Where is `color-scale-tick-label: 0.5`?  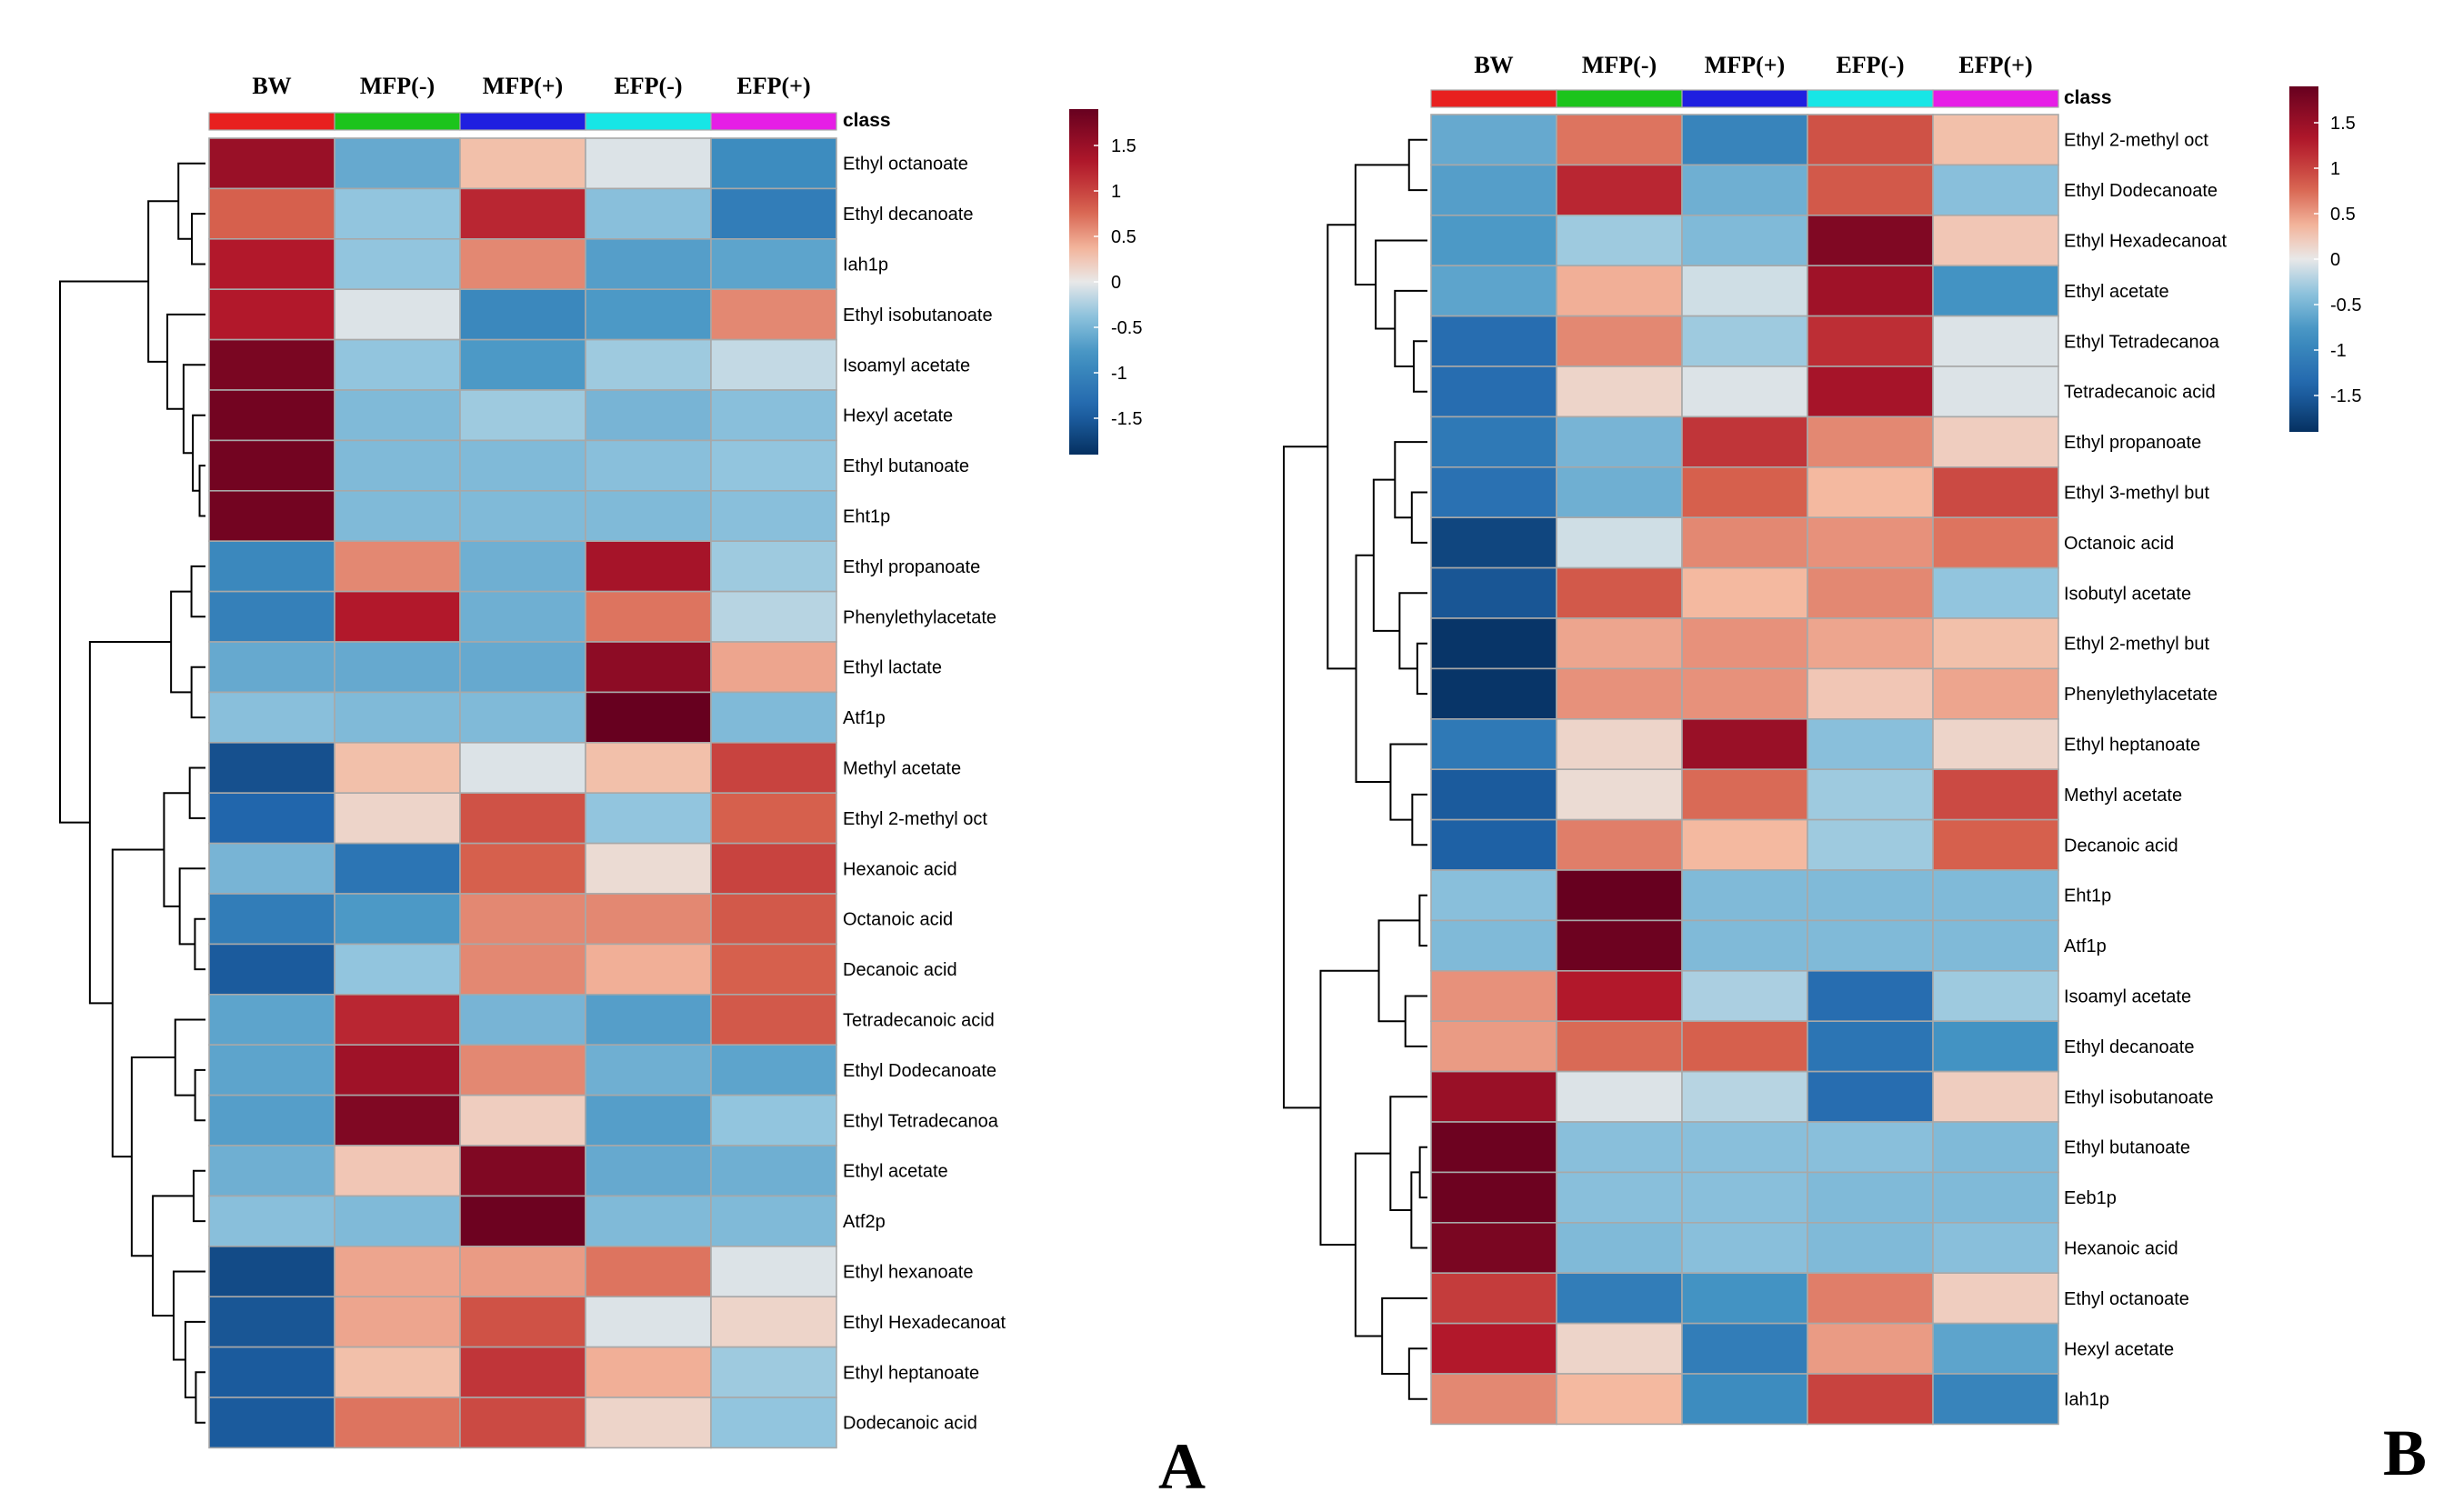
color-scale-tick-label: 0.5 is located at coordinates (2343, 215).